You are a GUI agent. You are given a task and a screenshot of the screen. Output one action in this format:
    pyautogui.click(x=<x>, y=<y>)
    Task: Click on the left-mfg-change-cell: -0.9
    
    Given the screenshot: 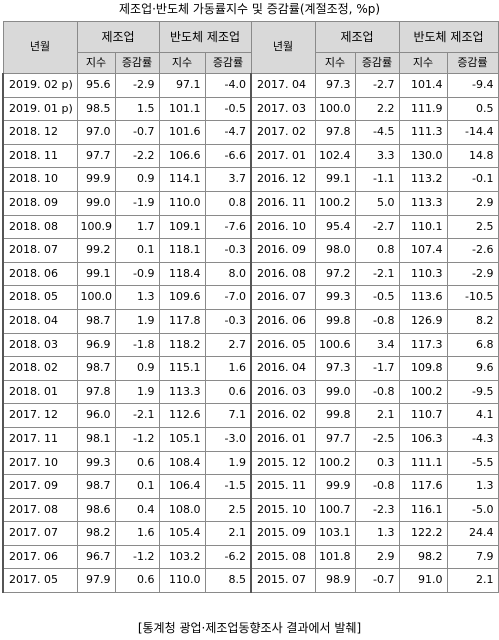 What is the action you would take?
    pyautogui.click(x=137, y=274)
    